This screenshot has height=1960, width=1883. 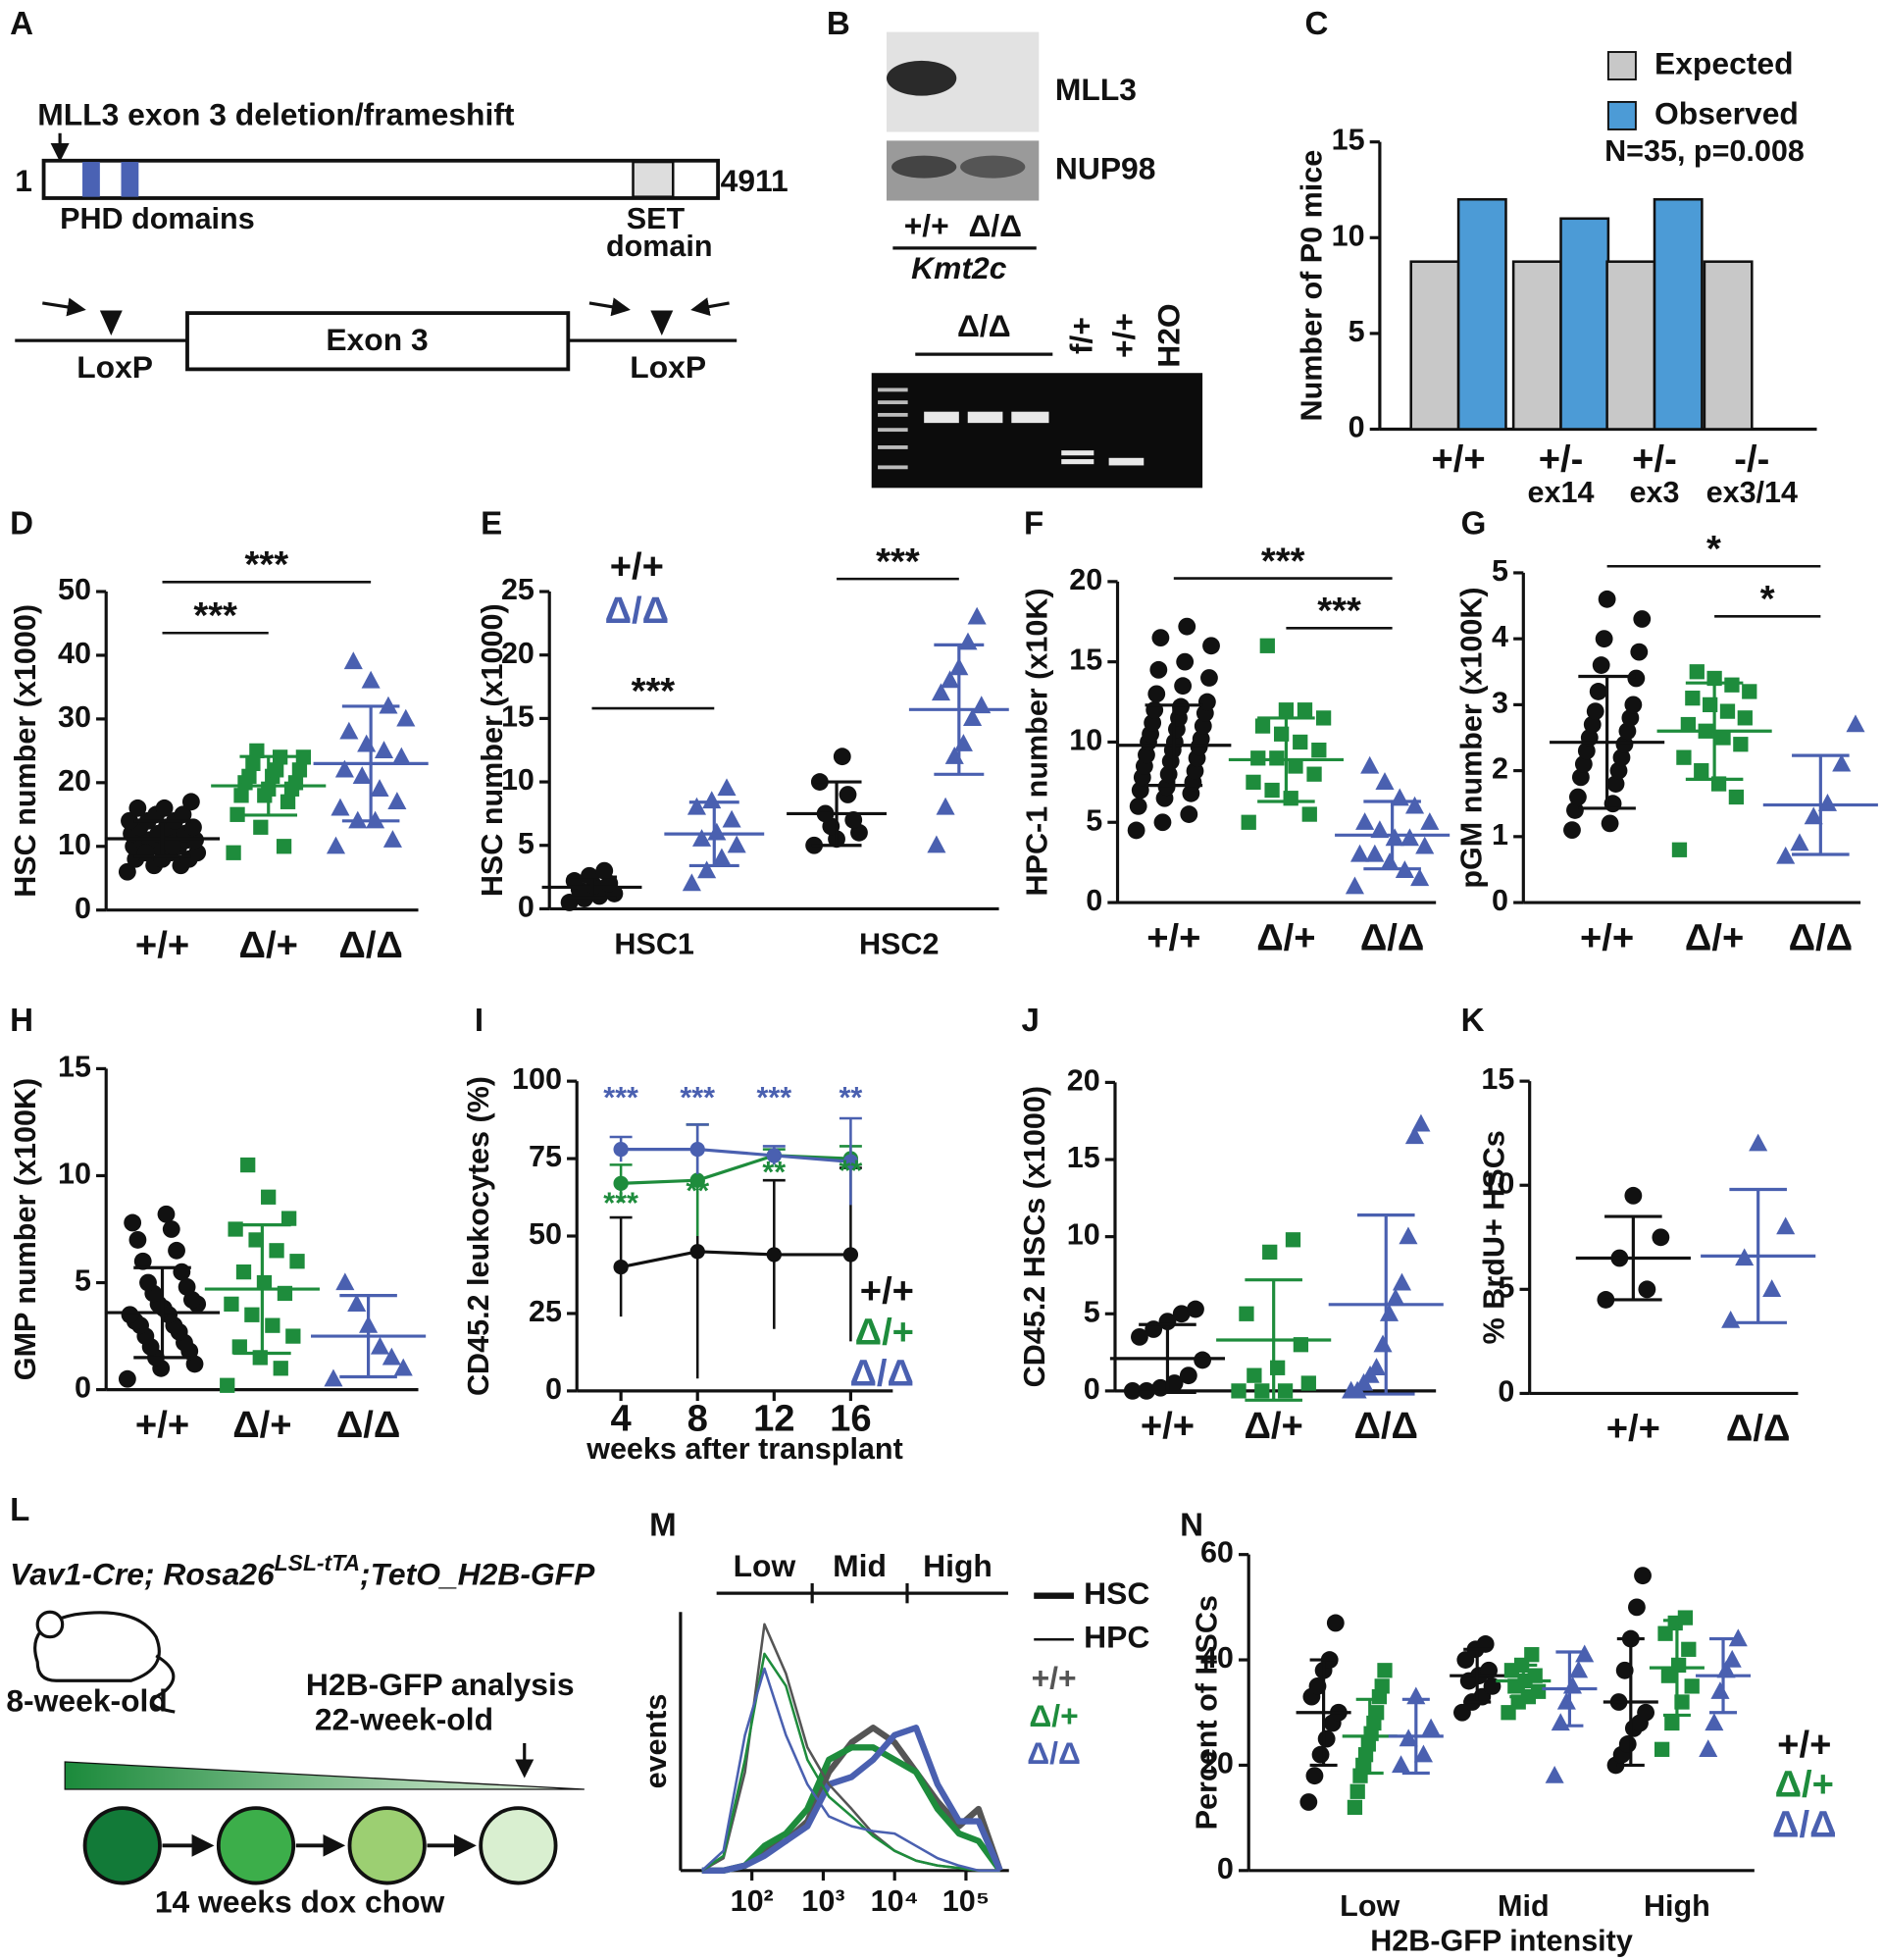 What do you see at coordinates (851, 1762) in the screenshot?
I see `histogram-curve` at bounding box center [851, 1762].